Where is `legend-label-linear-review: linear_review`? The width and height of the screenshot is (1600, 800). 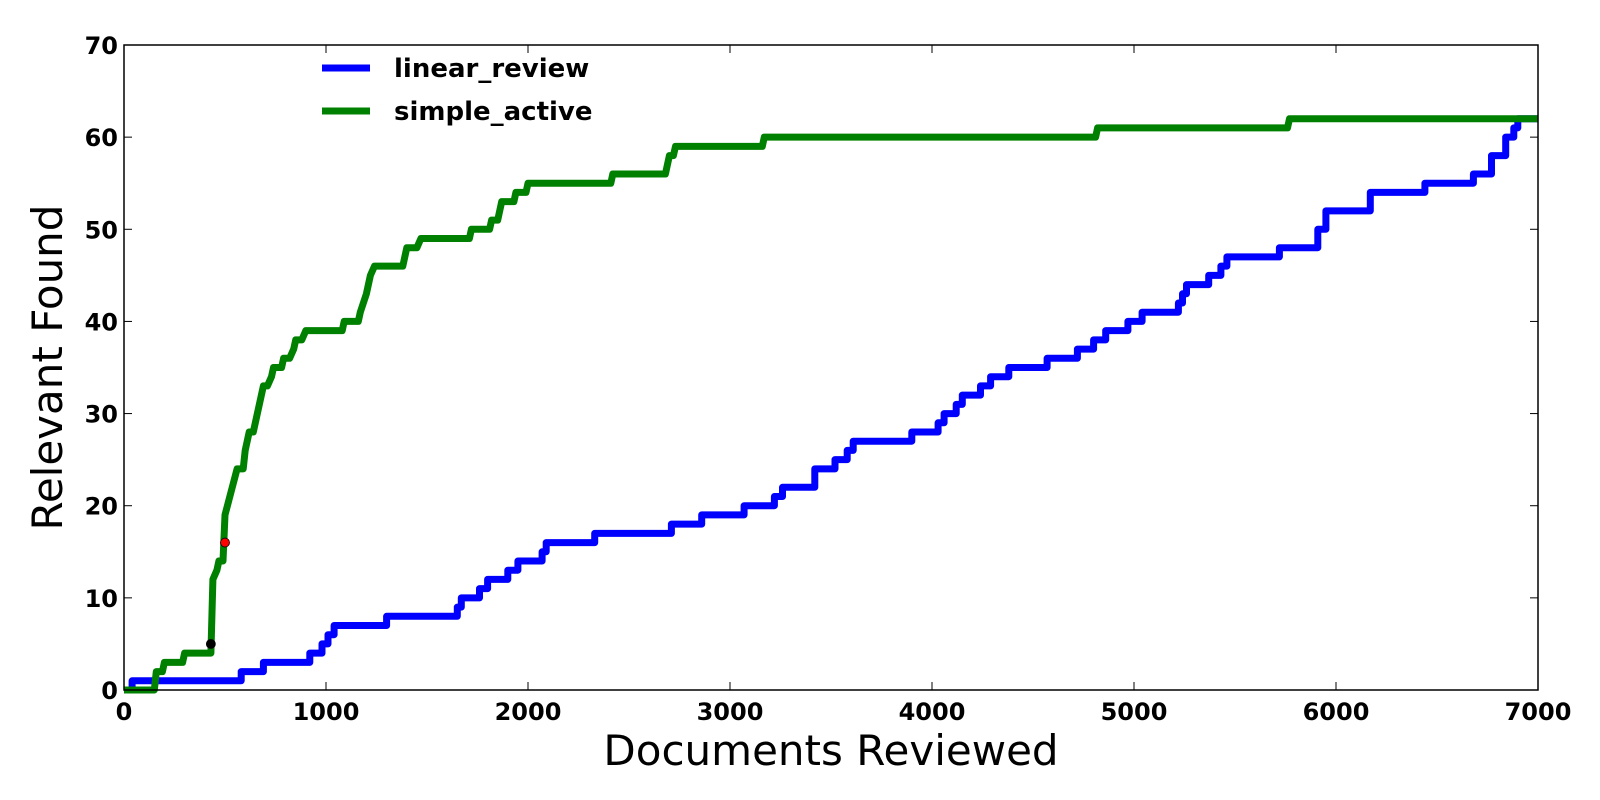
legend-label-linear-review: linear_review is located at coordinates (491, 69).